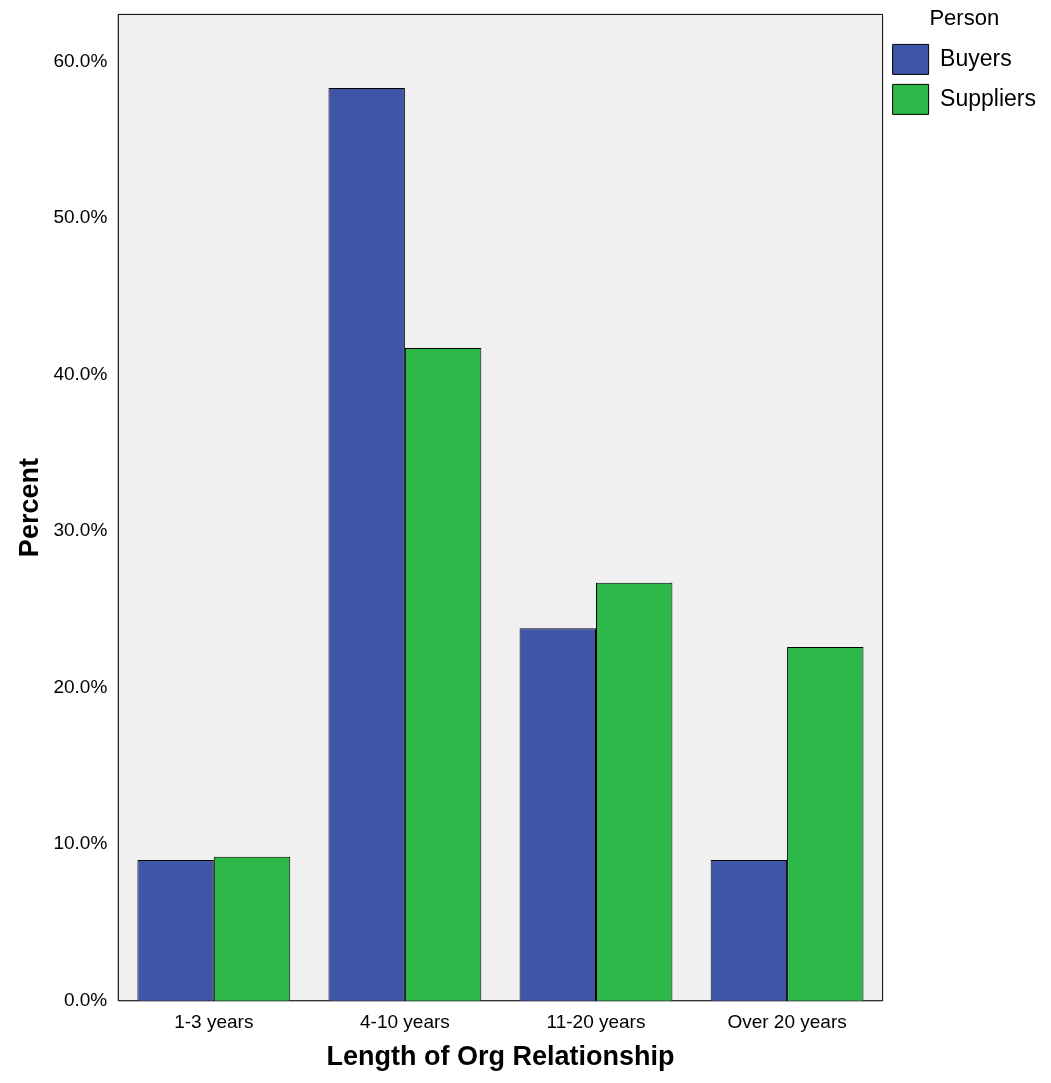 This screenshot has width=1051, height=1083. What do you see at coordinates (500, 1056) in the screenshot?
I see `x-axis-title: Length of Org Relationship` at bounding box center [500, 1056].